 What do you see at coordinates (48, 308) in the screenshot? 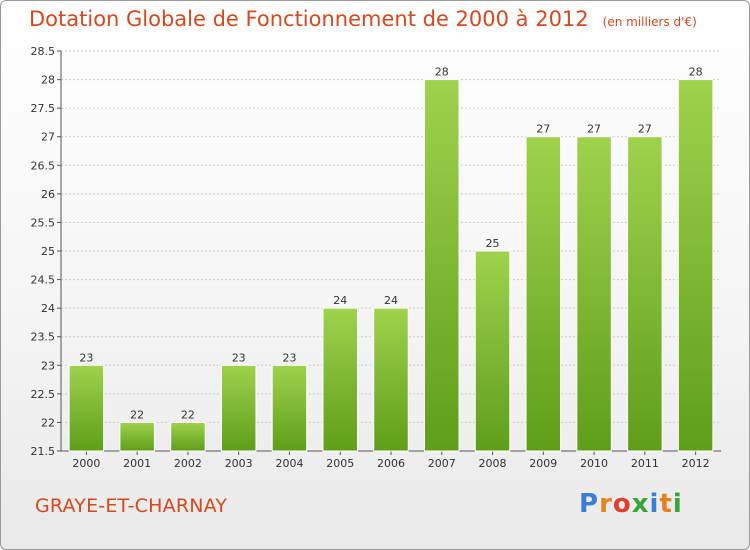
I see `y-tick-label: 24` at bounding box center [48, 308].